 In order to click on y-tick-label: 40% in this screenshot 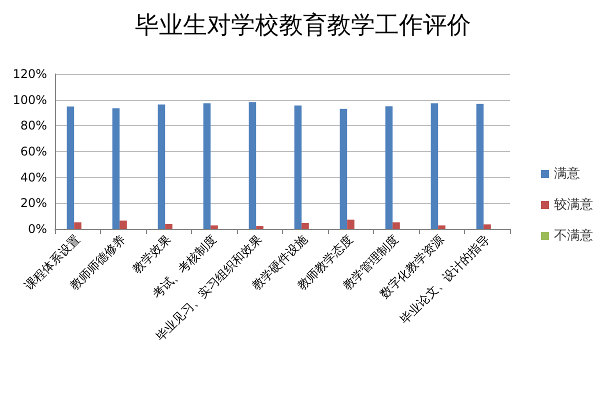, I will do `click(33, 177)`.